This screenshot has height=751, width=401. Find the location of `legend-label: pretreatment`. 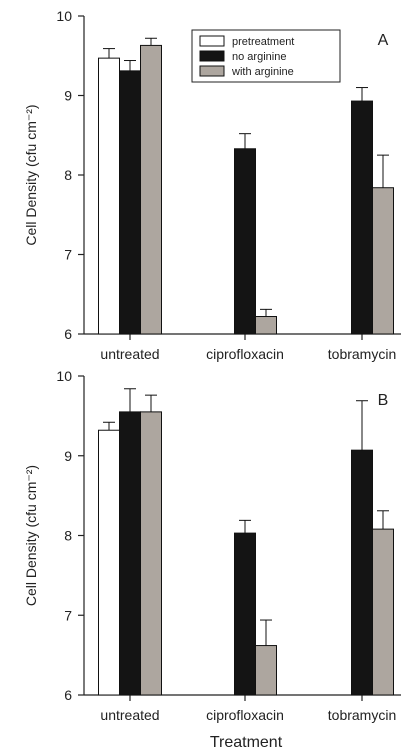

legend-label: pretreatment is located at coordinates (263, 42).